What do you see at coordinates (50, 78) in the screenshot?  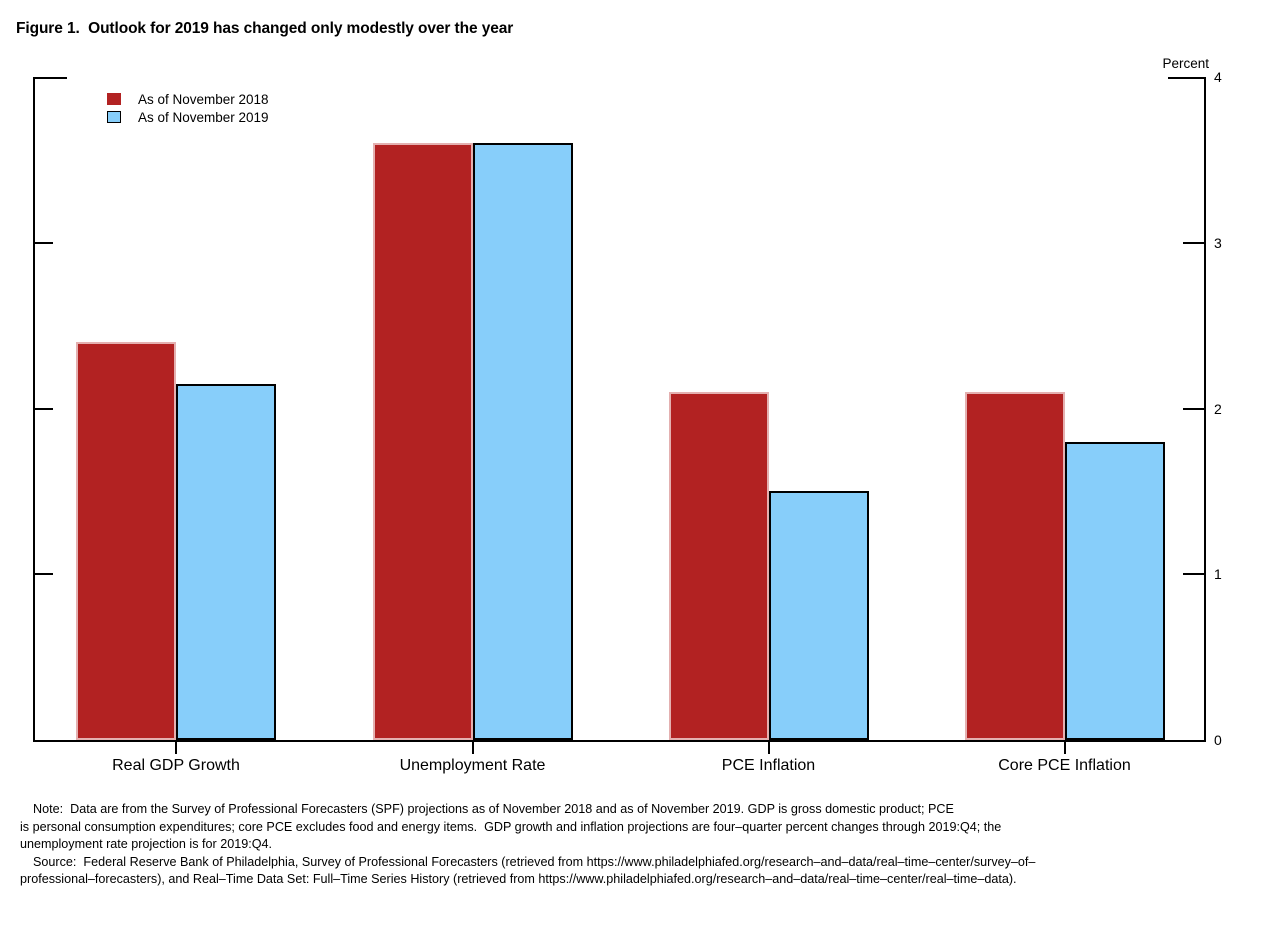 I see `y-axis-top-cap-left` at bounding box center [50, 78].